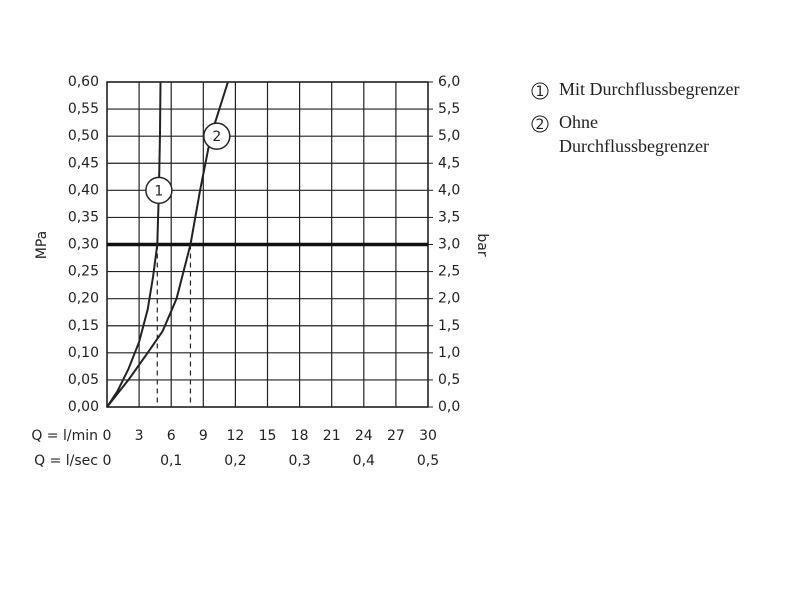 The width and height of the screenshot is (800, 600). I want to click on y-tick-label: 0,20, so click(83, 299).